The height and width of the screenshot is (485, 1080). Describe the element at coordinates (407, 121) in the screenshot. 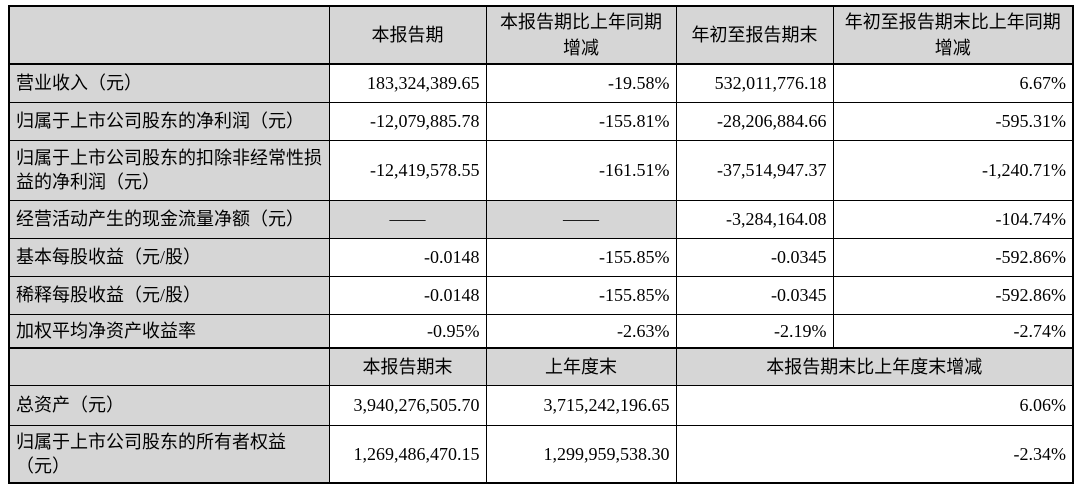

I see `net-profit-current: -12,079,885.78` at that location.